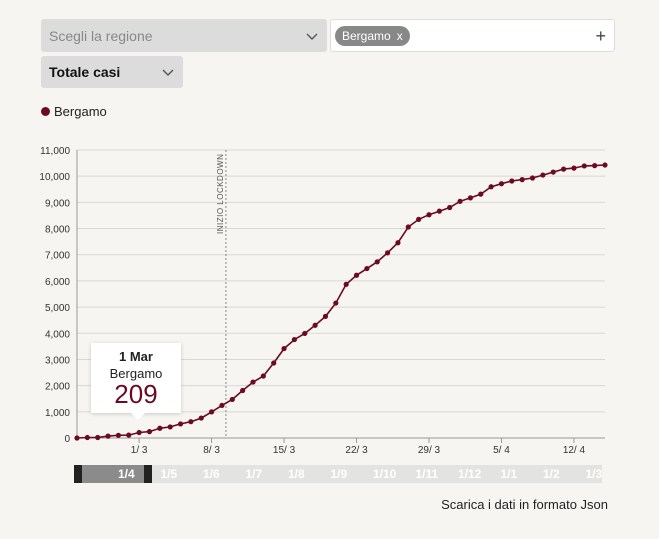 This screenshot has width=659, height=539. Describe the element at coordinates (524, 504) in the screenshot. I see `download-json-link: Scarica i dati in formato Json` at that location.